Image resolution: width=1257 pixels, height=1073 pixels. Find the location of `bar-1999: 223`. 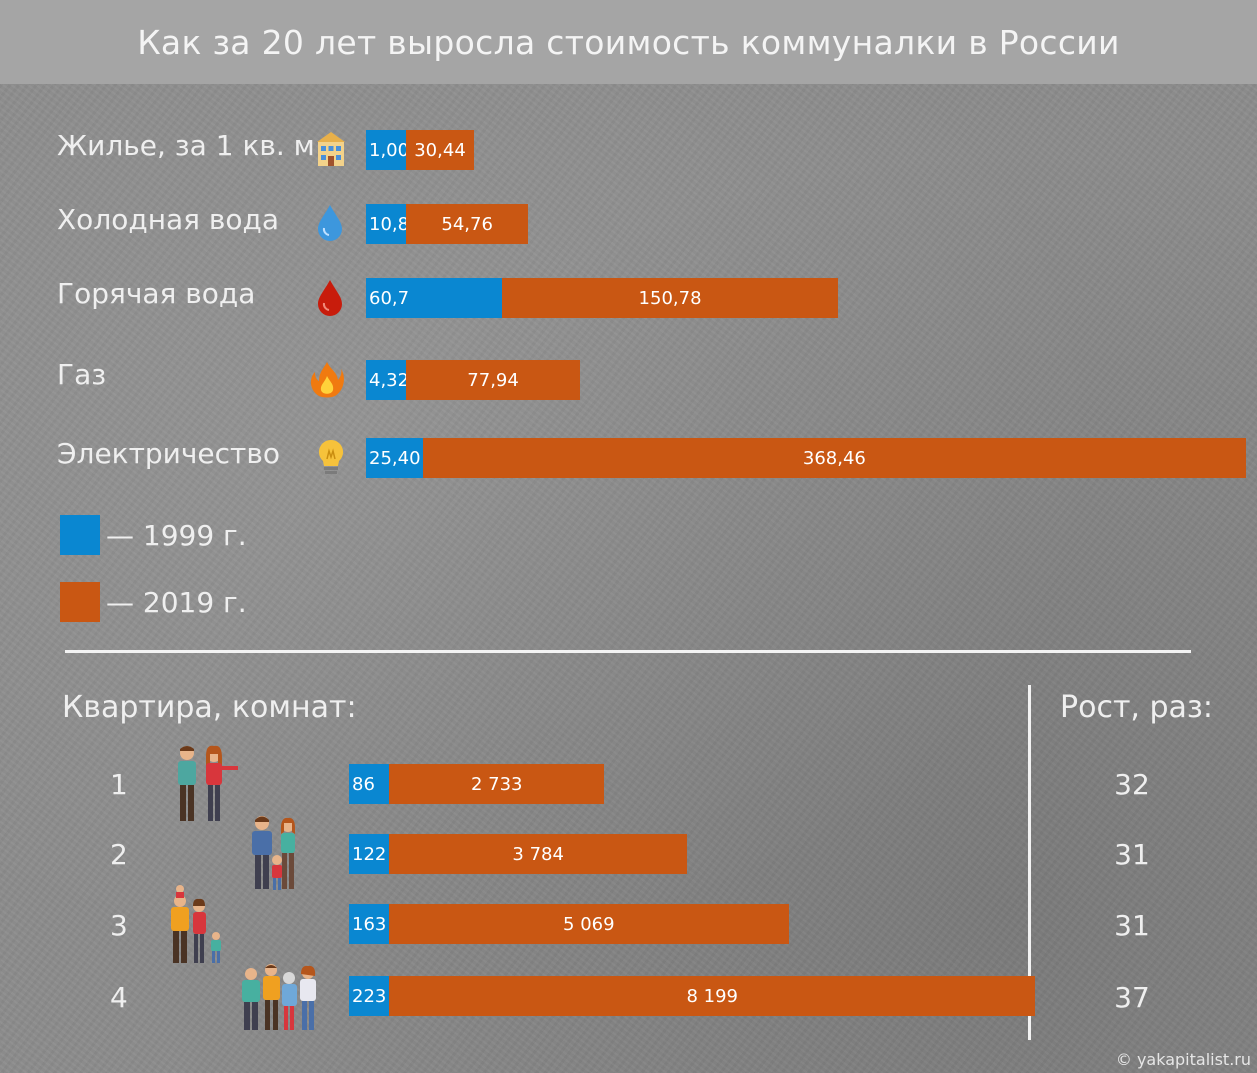

bar-1999: 223 is located at coordinates (369, 996).